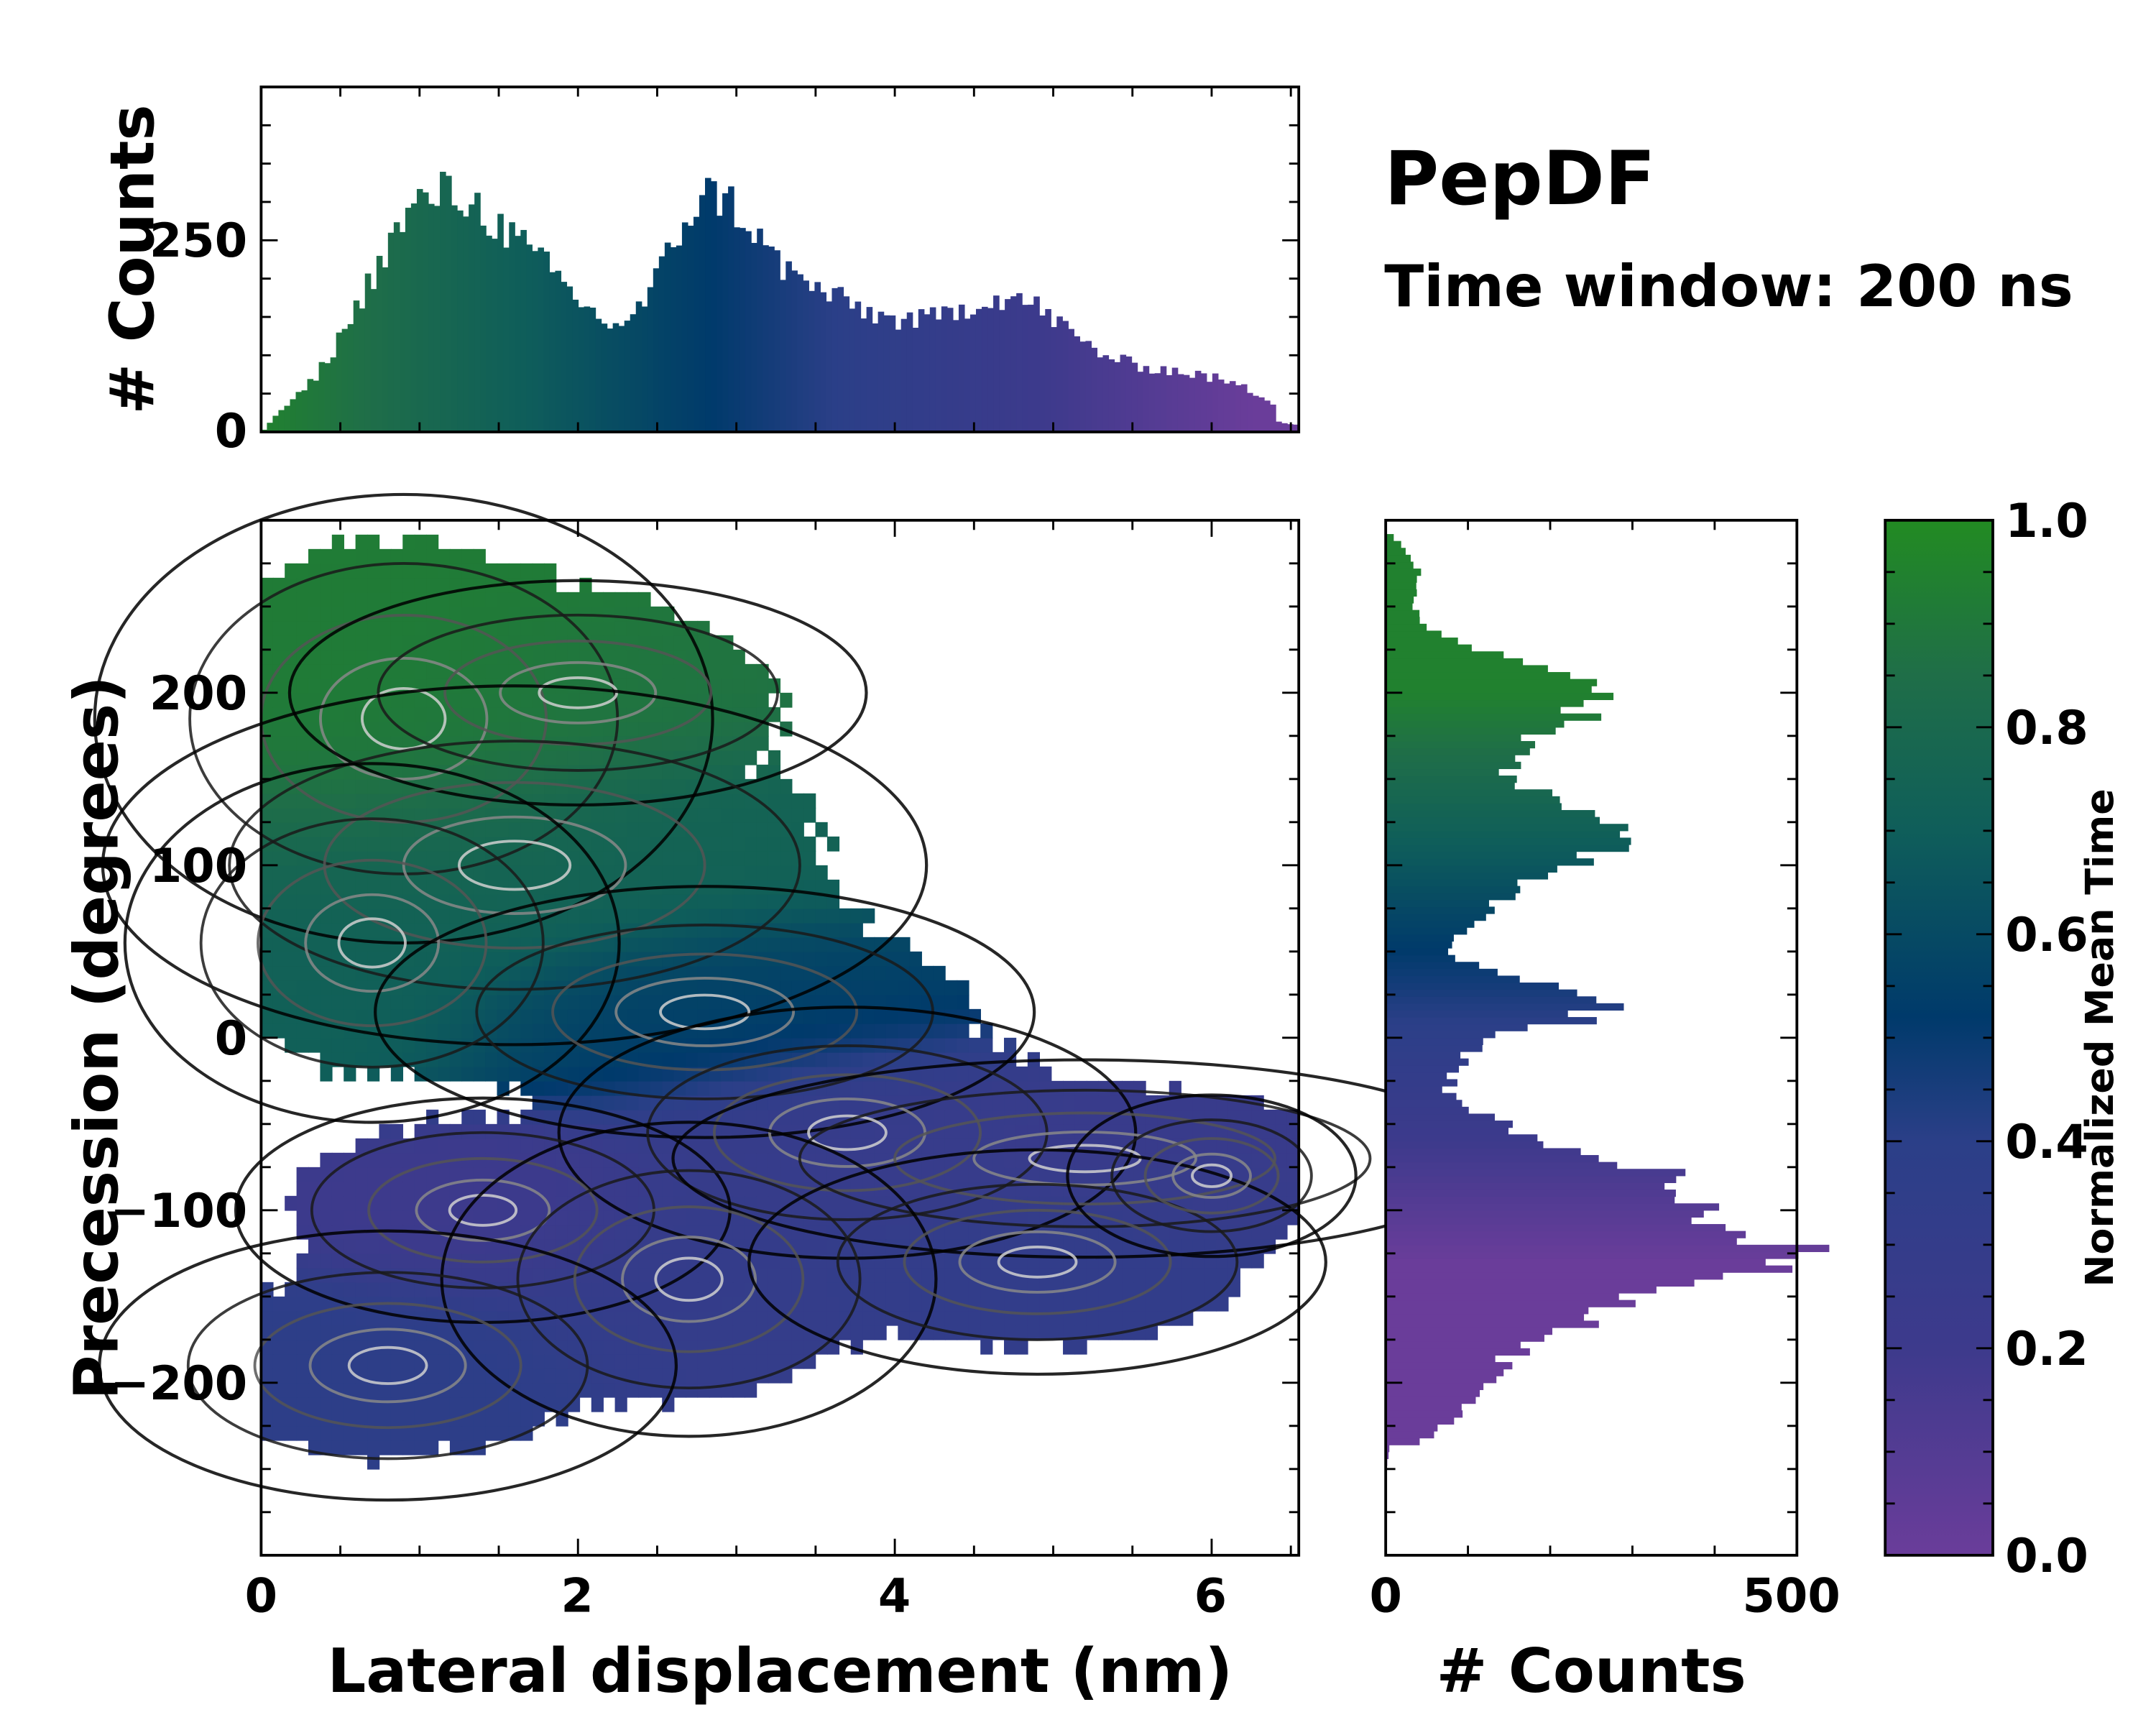  Describe the element at coordinates (133, 259) in the screenshot. I see `top-histogram-ylabel: # Counts` at that location.